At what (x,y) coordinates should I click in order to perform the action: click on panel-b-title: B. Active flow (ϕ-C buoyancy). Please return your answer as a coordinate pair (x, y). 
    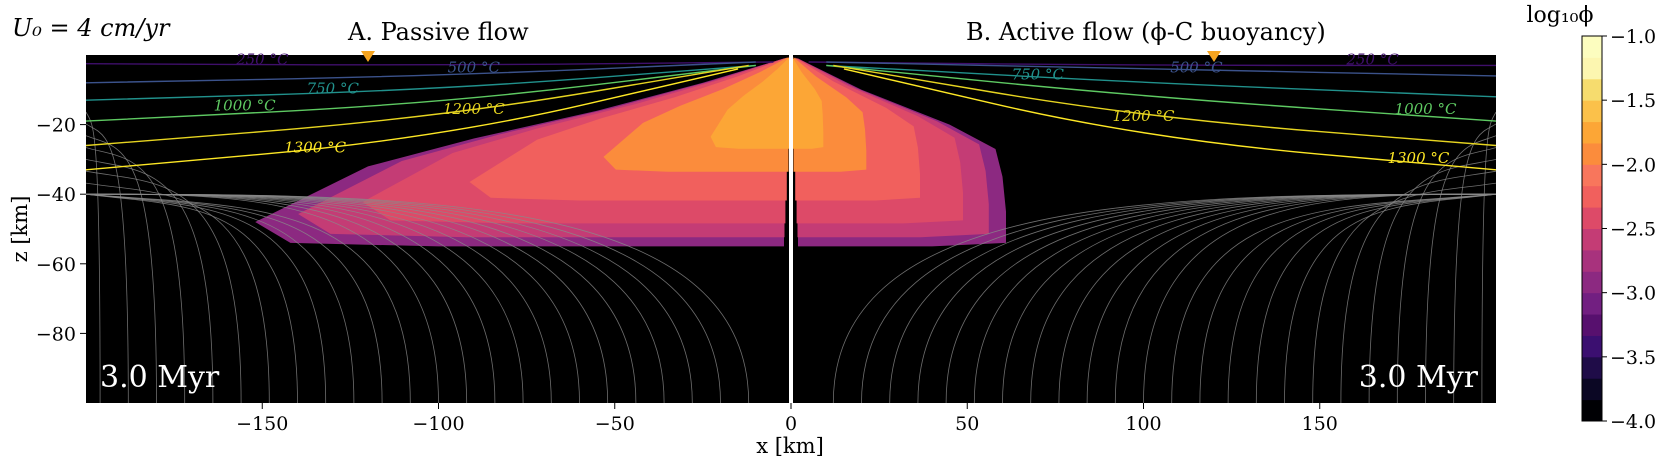
    Looking at the image, I should click on (1146, 32).